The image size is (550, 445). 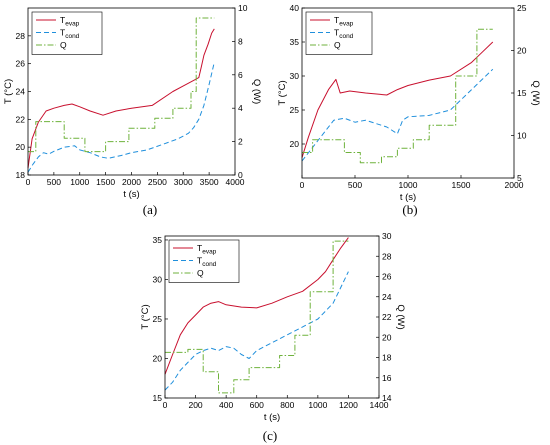 I want to click on y-right-tick-label-c: 24, so click(x=387, y=297).